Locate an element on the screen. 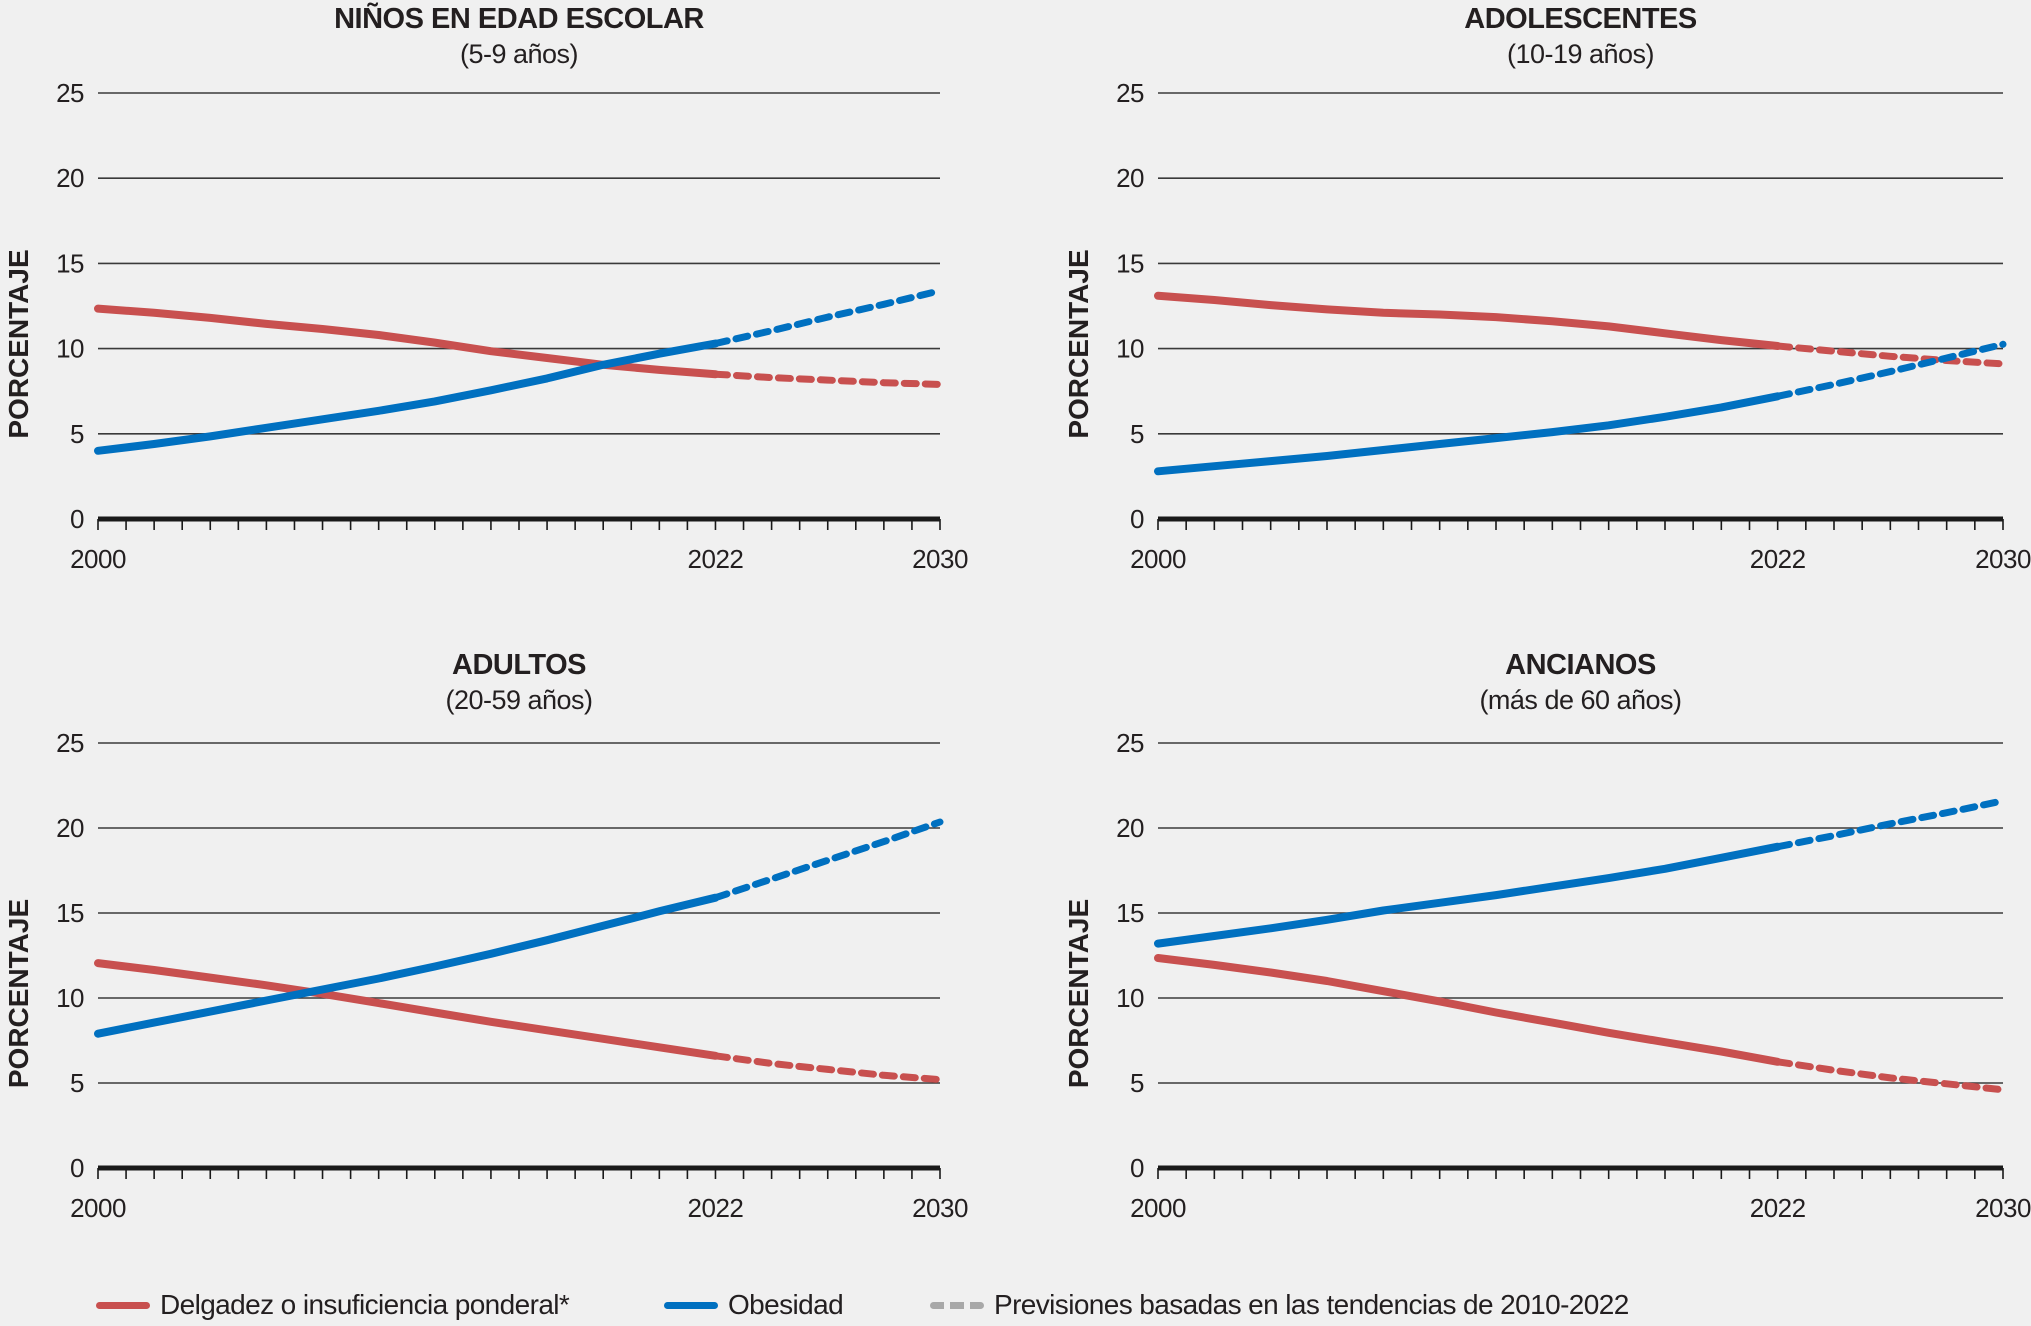 The height and width of the screenshot is (1326, 2031). legend-label-obesity: Obesidad is located at coordinates (786, 1304).